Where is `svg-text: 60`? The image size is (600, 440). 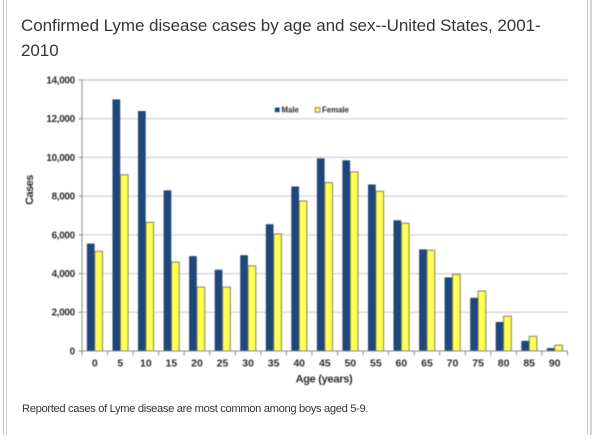
svg-text: 60 is located at coordinates (402, 364).